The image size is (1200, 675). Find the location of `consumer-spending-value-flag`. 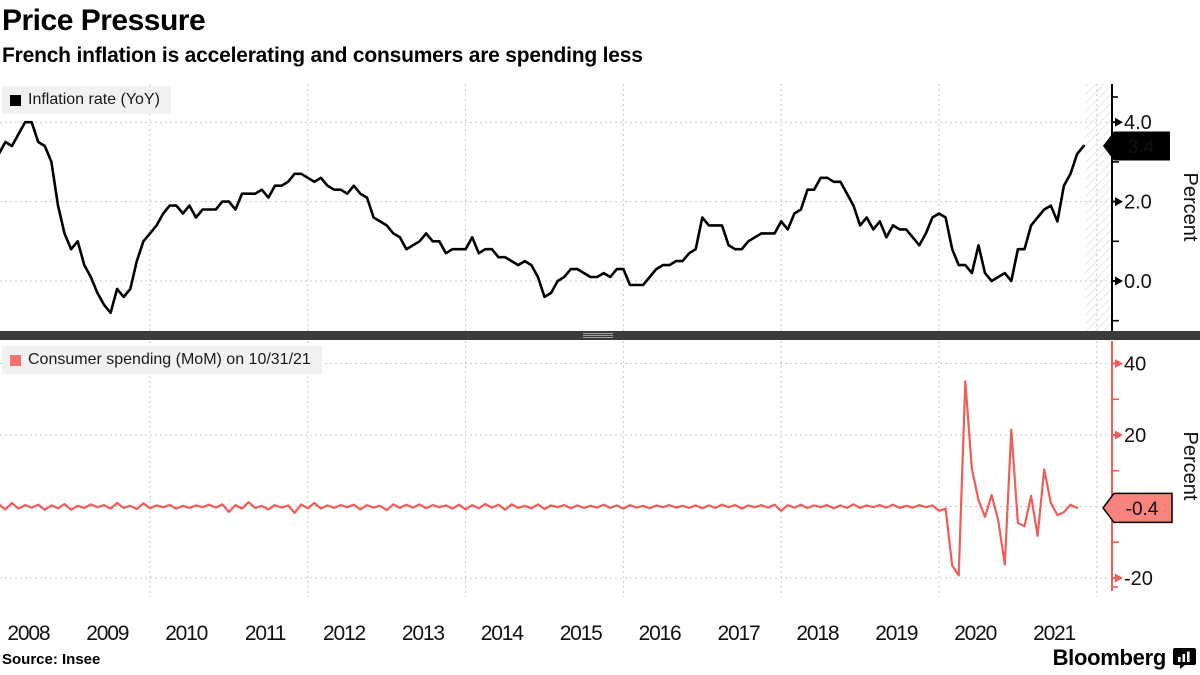

consumer-spending-value-flag is located at coordinates (1137, 508).